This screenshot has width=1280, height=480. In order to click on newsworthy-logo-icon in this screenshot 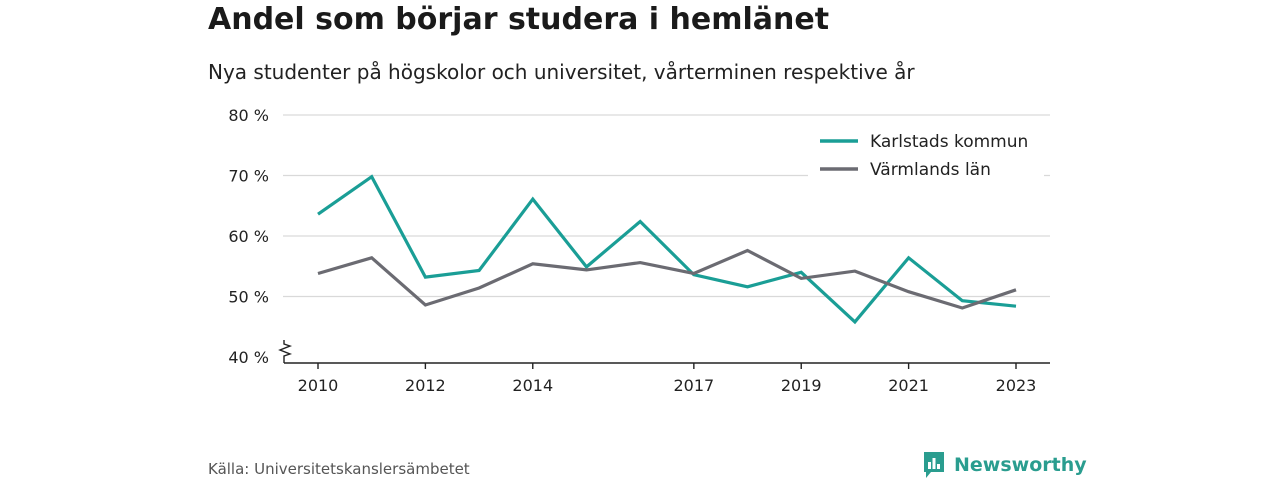, I will do `click(934, 465)`.